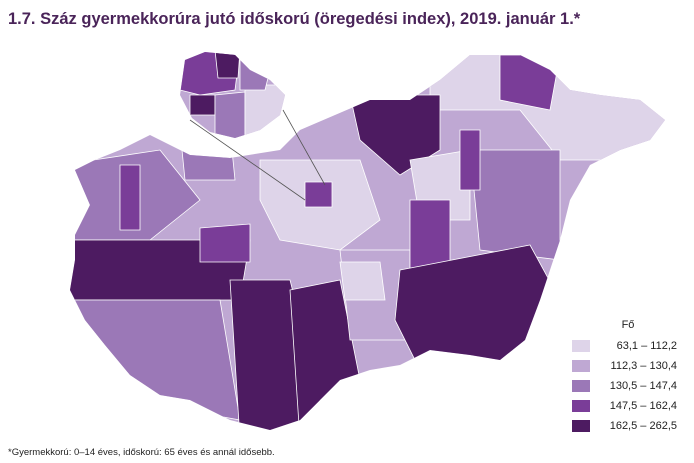  What do you see at coordinates (628, 325) in the screenshot?
I see `legend-title: Fő` at bounding box center [628, 325].